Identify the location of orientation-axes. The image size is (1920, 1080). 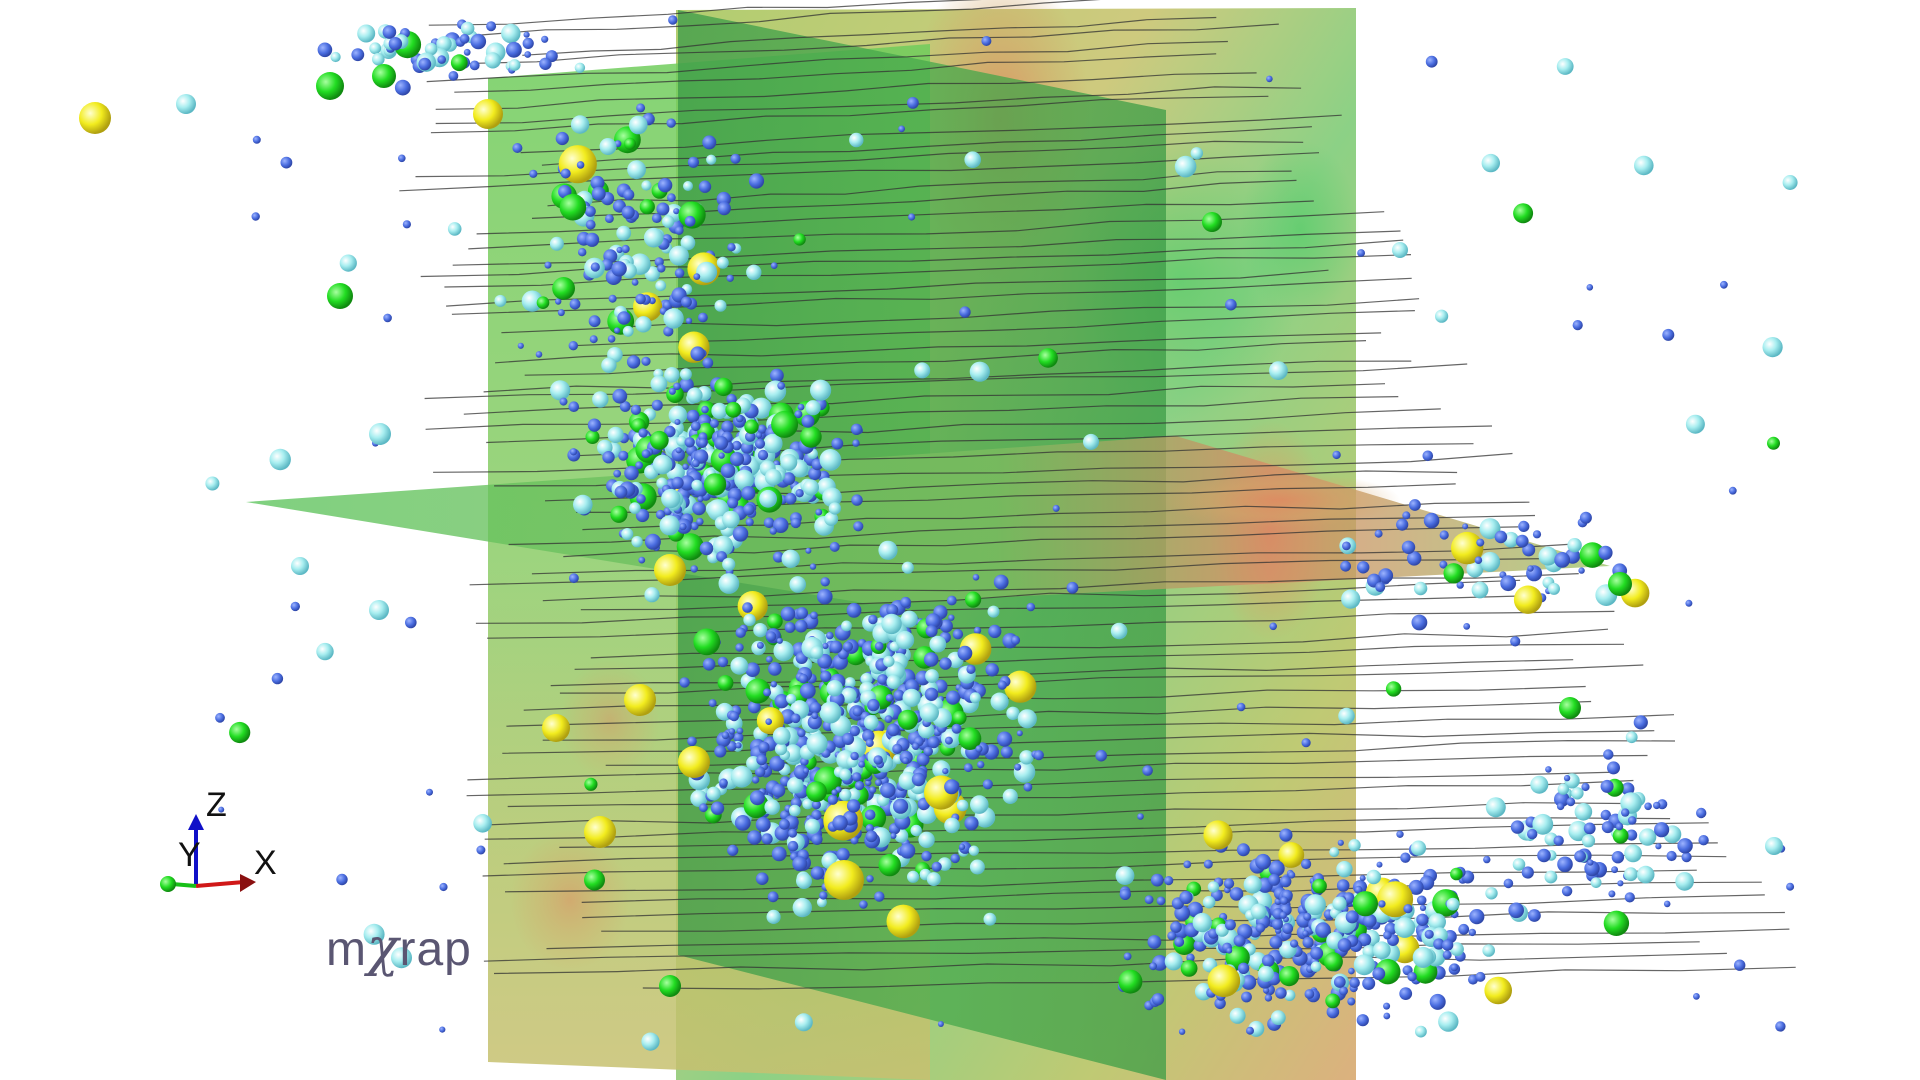
(208, 853).